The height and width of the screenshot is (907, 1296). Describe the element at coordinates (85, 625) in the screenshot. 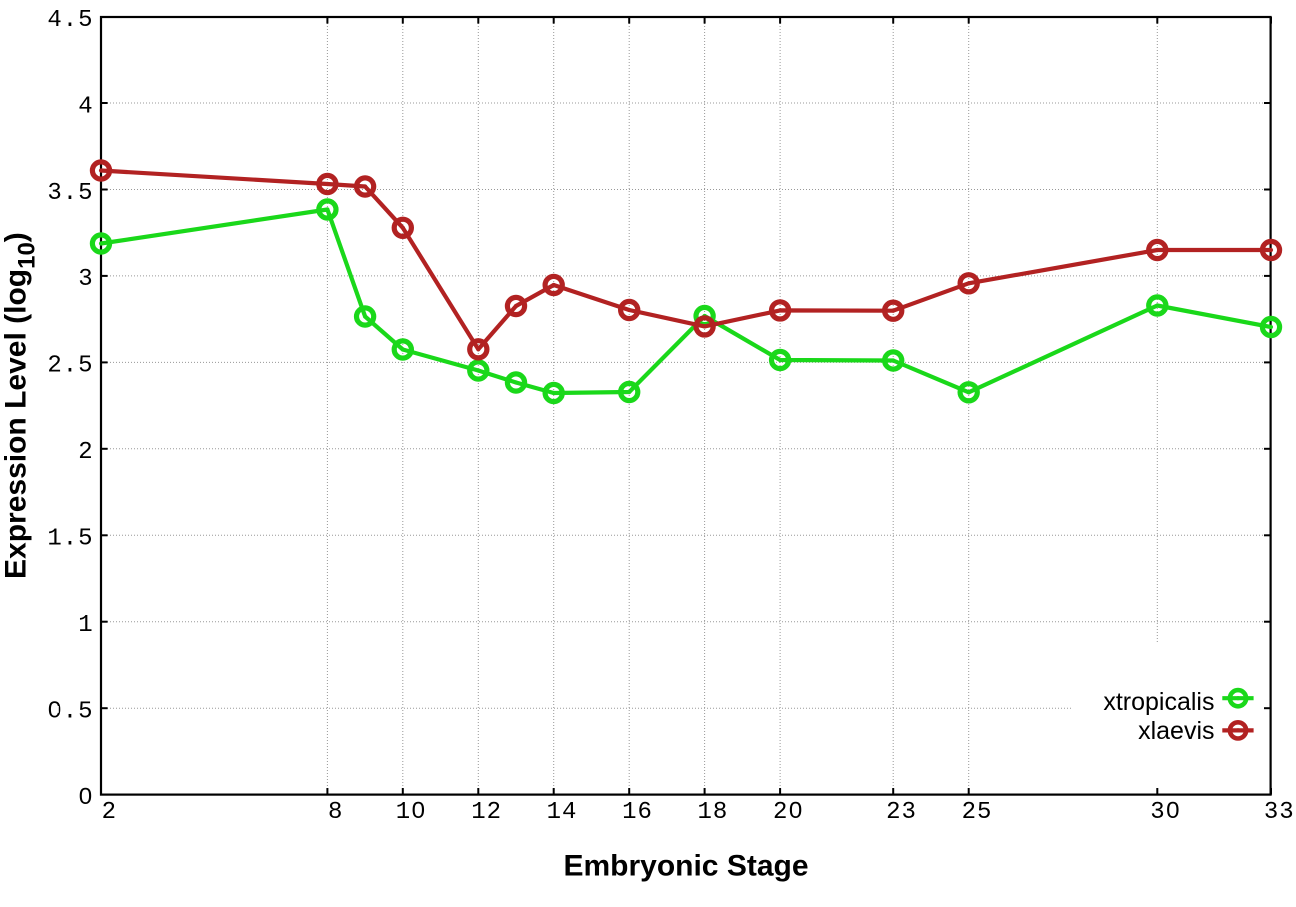

I see `svg-text: 1` at that location.